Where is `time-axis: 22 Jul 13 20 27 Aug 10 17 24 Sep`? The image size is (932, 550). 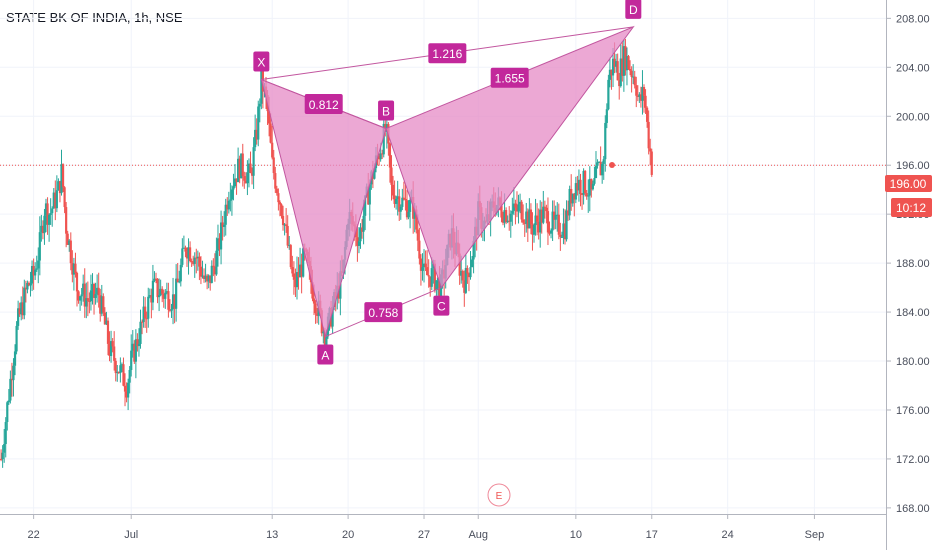
time-axis: 22 Jul 13 20 27 Aug 10 17 24 Sep is located at coordinates (443, 527).